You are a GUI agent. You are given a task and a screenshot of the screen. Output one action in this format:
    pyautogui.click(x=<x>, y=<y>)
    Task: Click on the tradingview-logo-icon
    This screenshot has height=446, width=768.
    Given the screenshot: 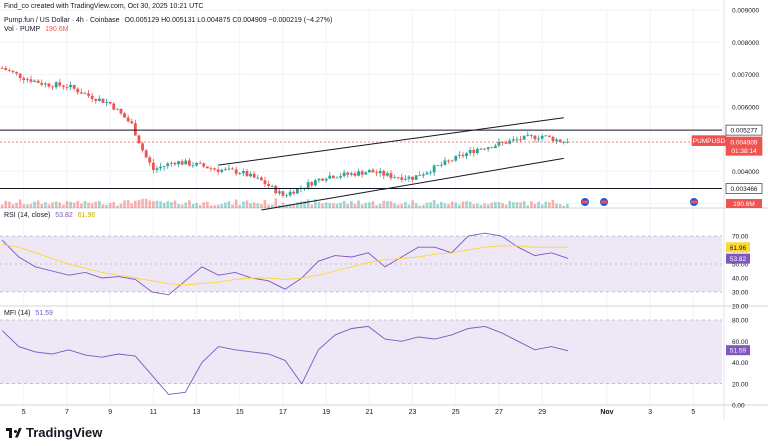 What is the action you would take?
    pyautogui.click(x=14, y=432)
    